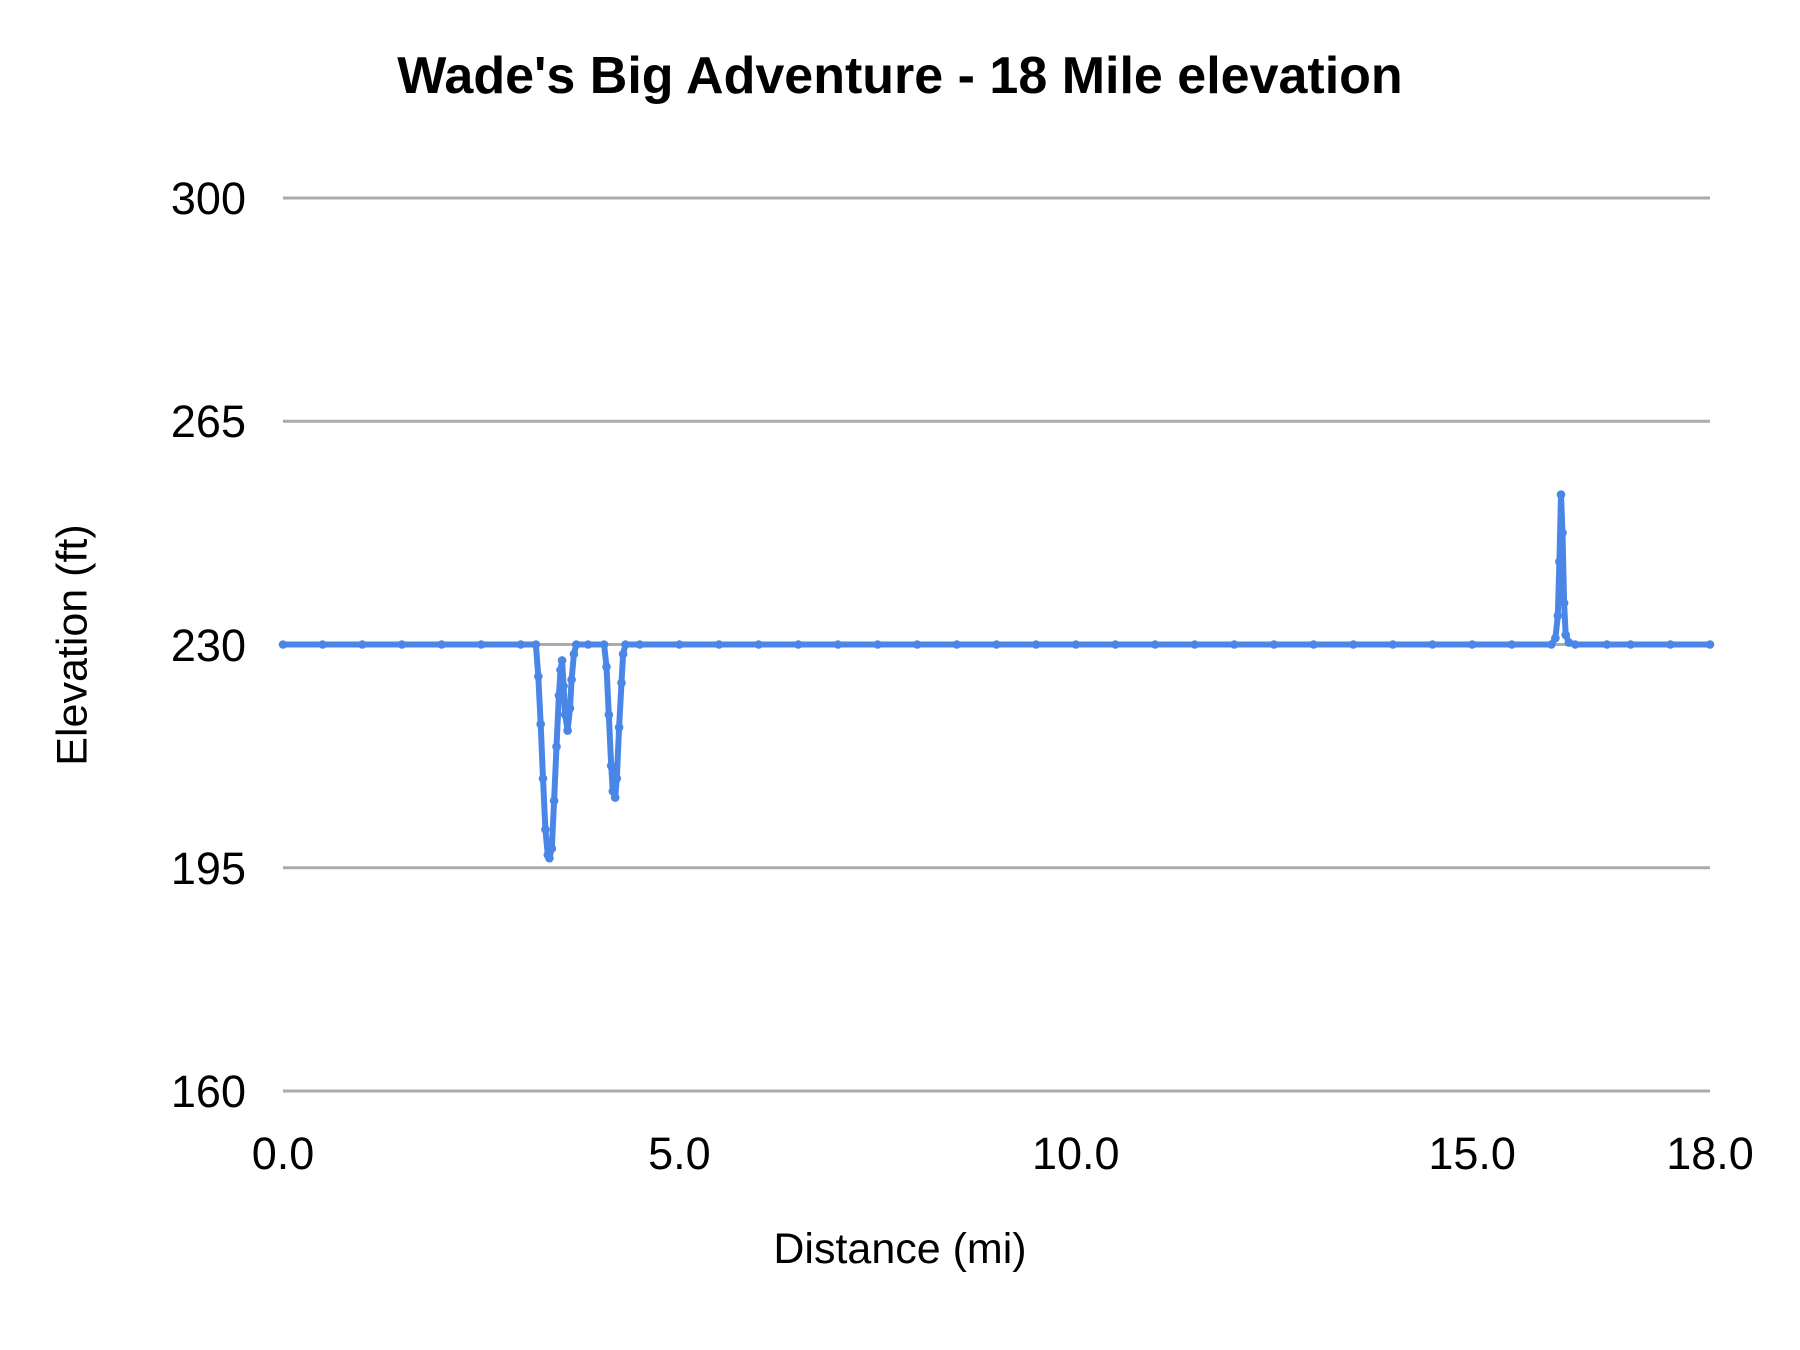  Describe the element at coordinates (283, 1153) in the screenshot. I see `x-tick-label: 0.0` at that location.